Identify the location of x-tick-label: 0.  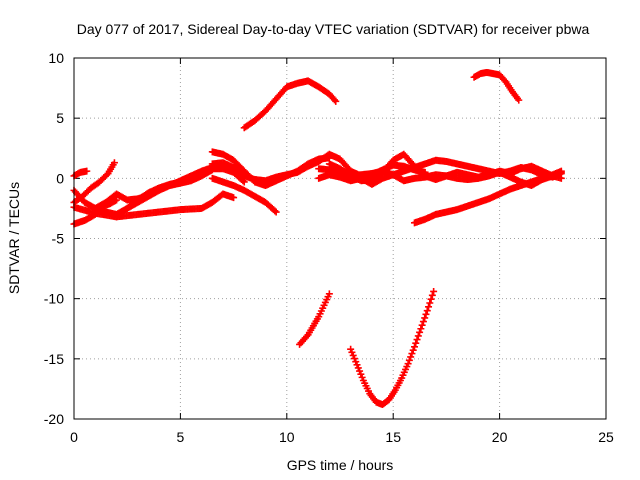
(74, 437).